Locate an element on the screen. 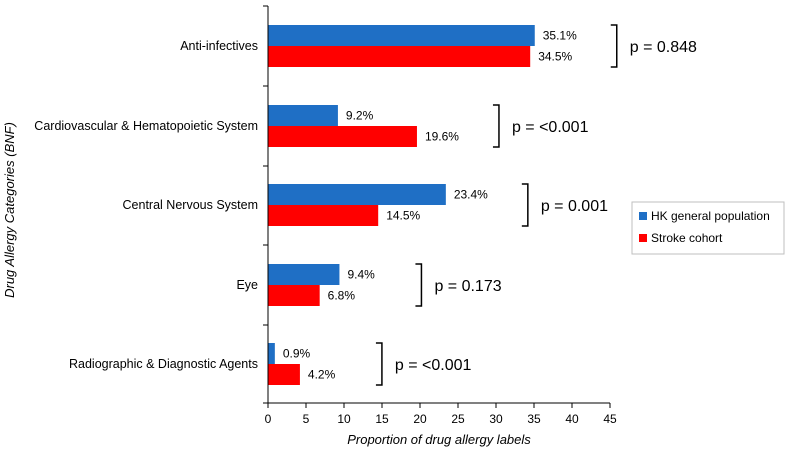 The width and height of the screenshot is (788, 453). data-label: 35.1% is located at coordinates (560, 36).